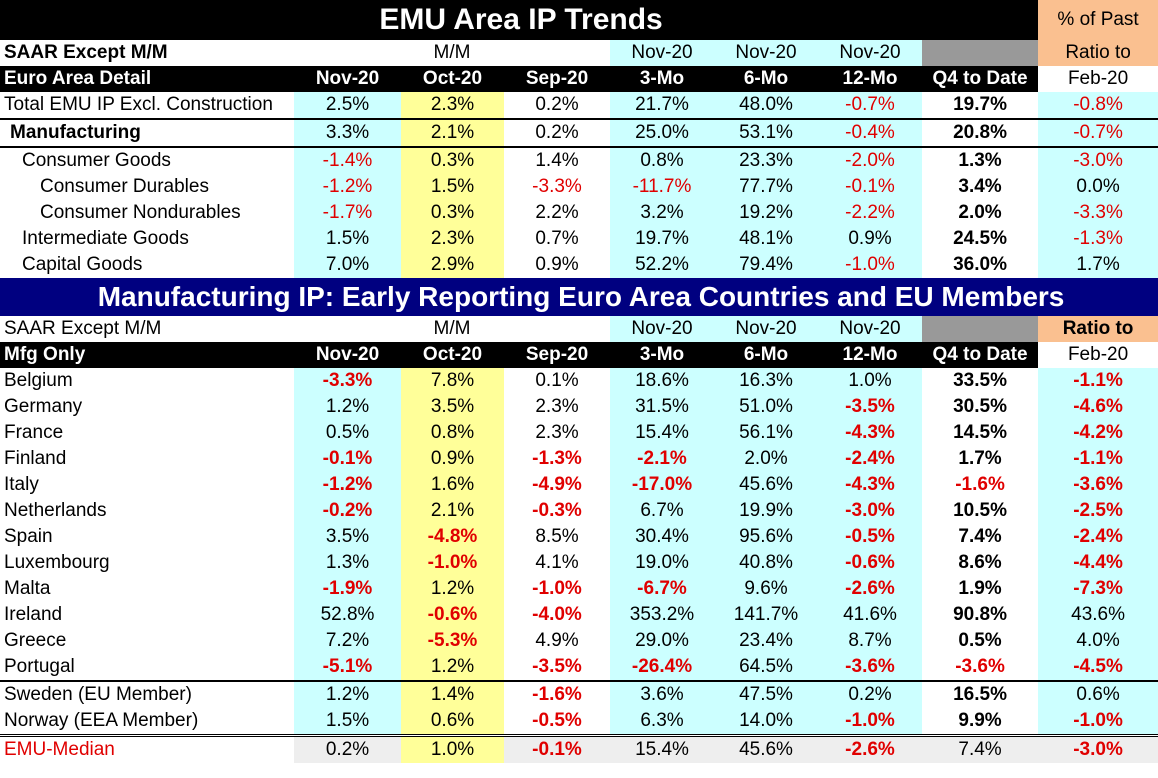 The width and height of the screenshot is (1158, 778). I want to click on data-cell: 14.0%, so click(766, 722).